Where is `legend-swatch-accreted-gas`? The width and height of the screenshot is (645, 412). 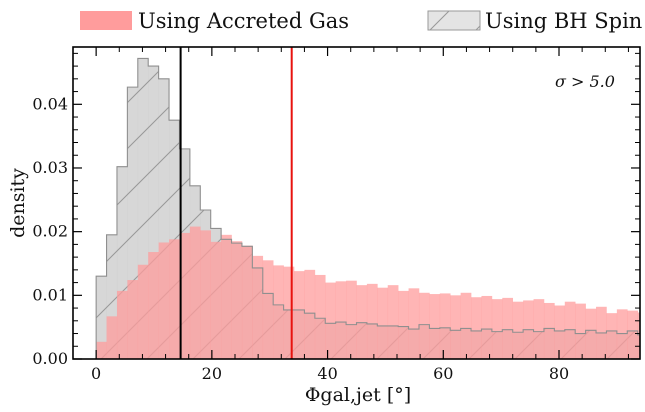 legend-swatch-accreted-gas is located at coordinates (106, 20).